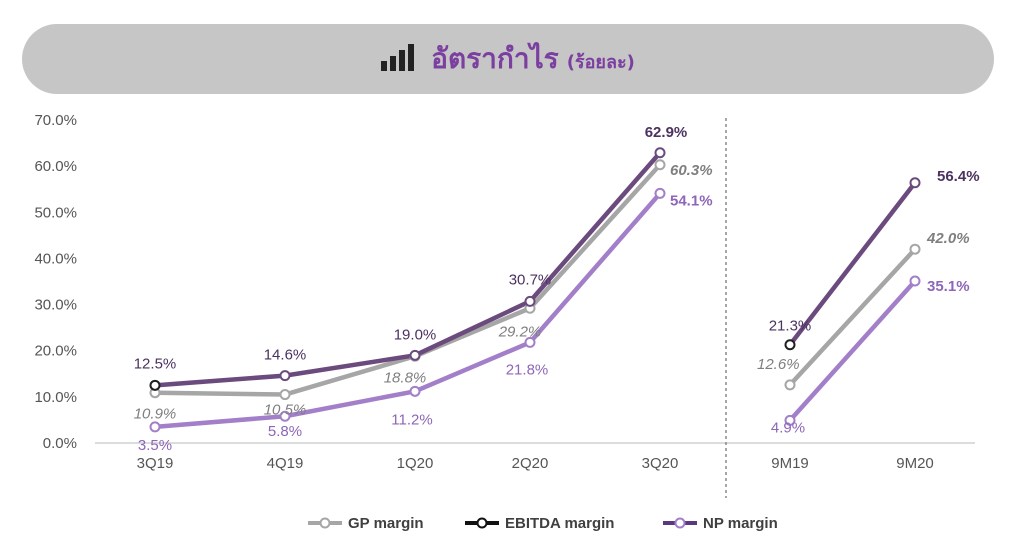 The width and height of the screenshot is (1024, 549). Describe the element at coordinates (495, 58) in the screenshot. I see `chart-title: อัตรากำไร` at that location.